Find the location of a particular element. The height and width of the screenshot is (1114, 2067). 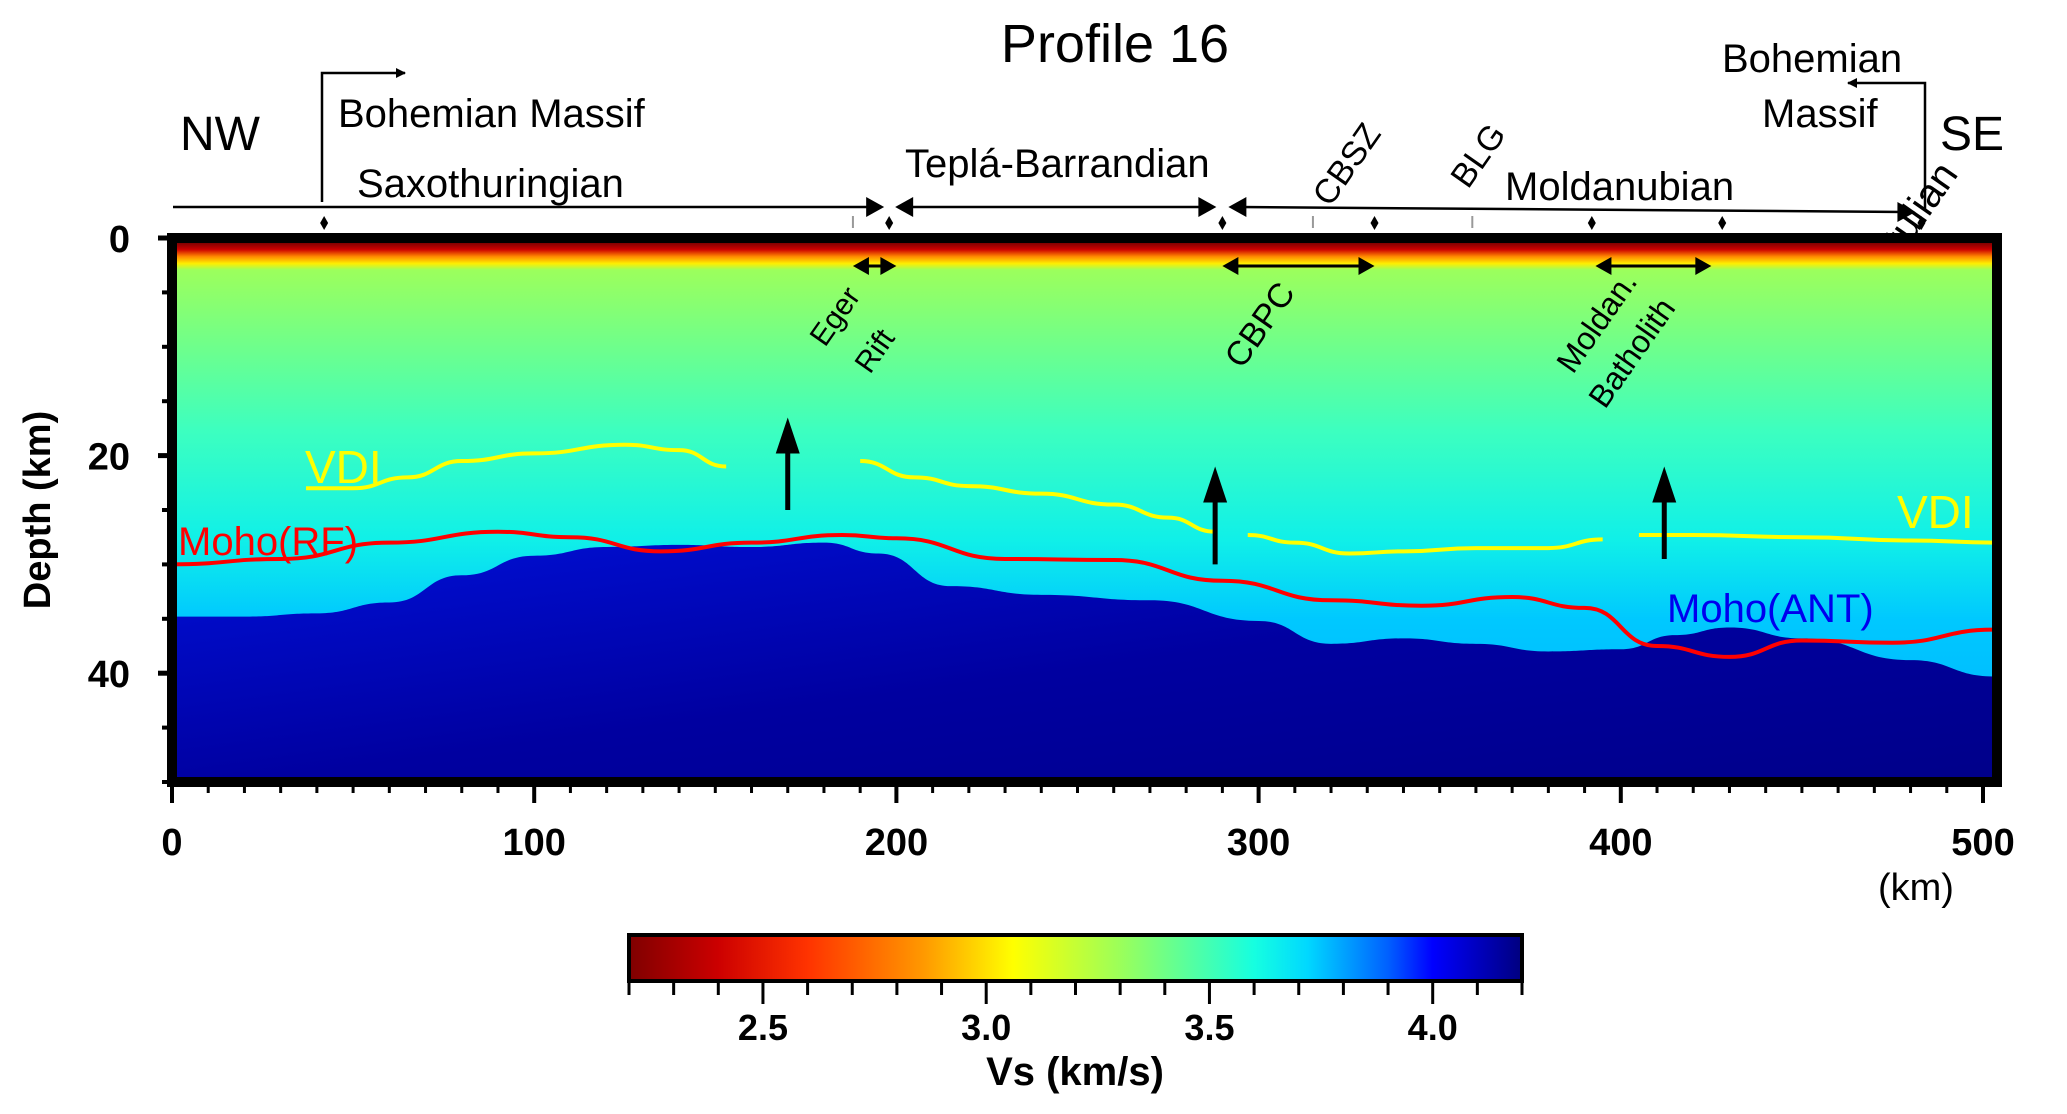

bohemian-massif-right-label-2: Massif is located at coordinates (1820, 114).